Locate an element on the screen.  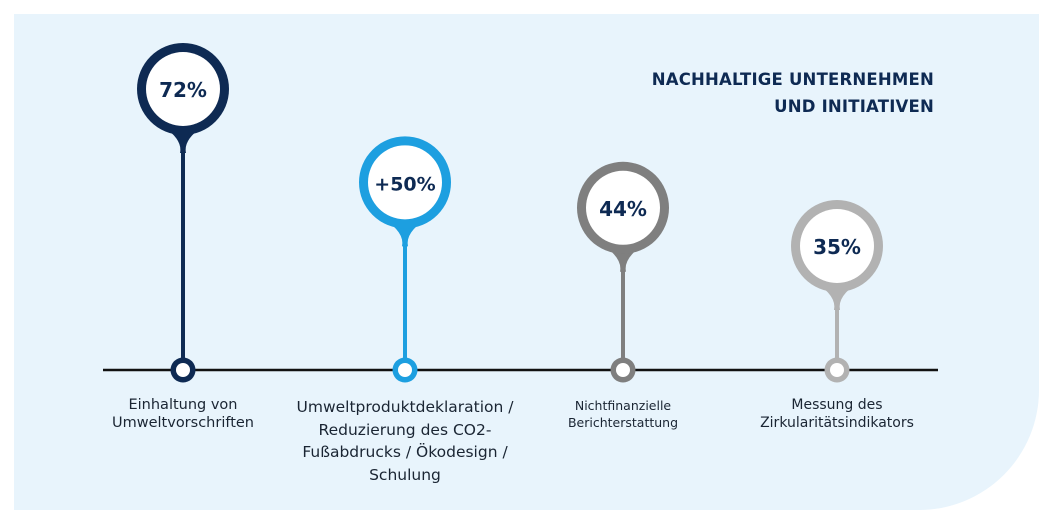
chart-title-line-2: UND INITIATIVEN is located at coordinates (854, 106).